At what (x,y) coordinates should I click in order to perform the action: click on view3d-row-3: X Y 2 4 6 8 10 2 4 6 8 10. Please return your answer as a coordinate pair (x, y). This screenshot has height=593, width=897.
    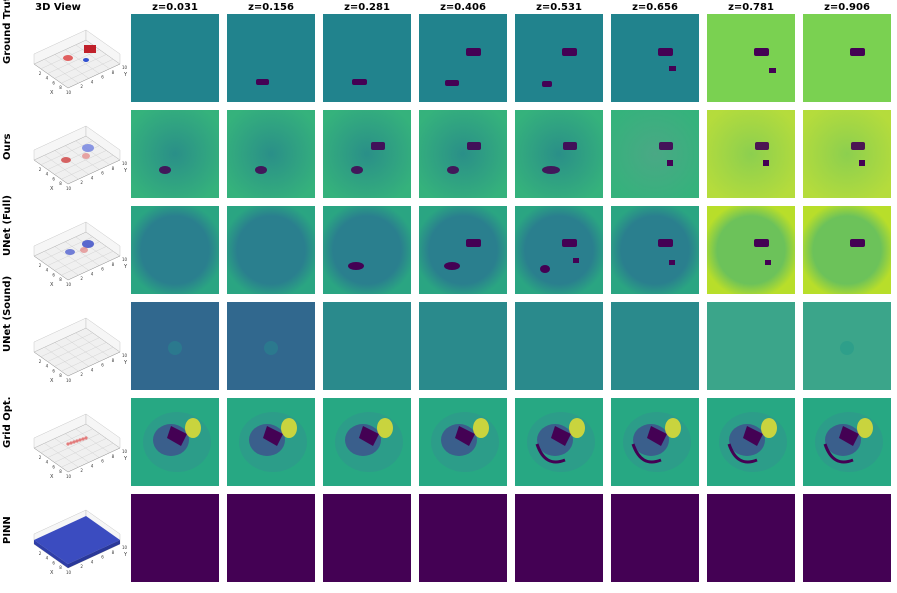
    Looking at the image, I should click on (78, 353).